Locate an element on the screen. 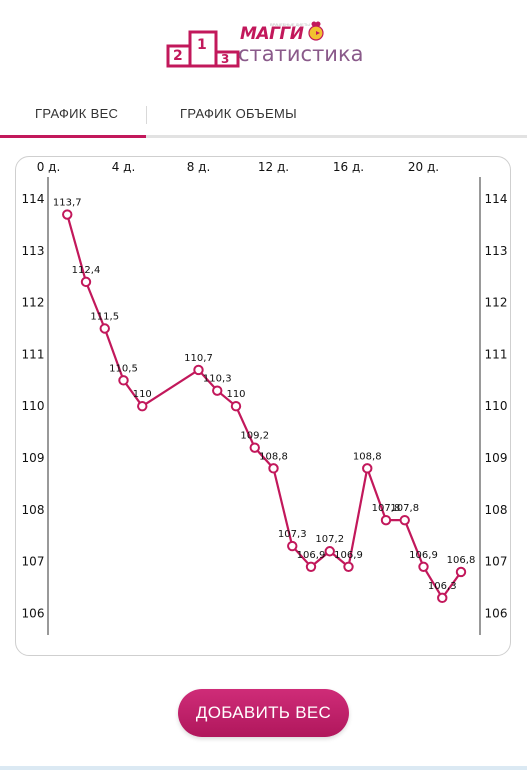 The image size is (527, 770). podium-icon: 1 2 3 is located at coordinates (203, 49).